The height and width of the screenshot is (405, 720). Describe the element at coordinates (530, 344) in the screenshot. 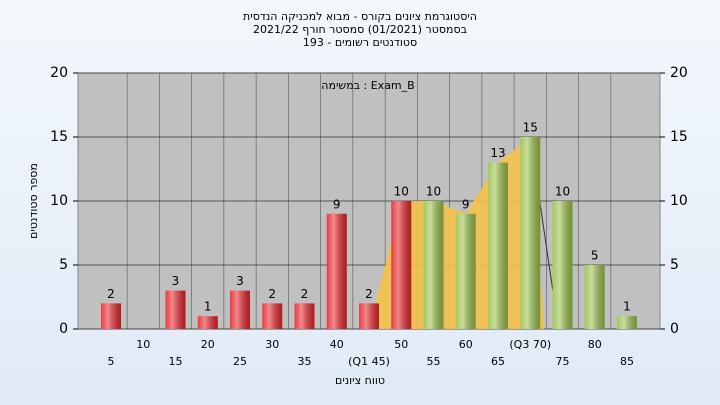

I see `x-tick-label: (Q3 70)` at that location.